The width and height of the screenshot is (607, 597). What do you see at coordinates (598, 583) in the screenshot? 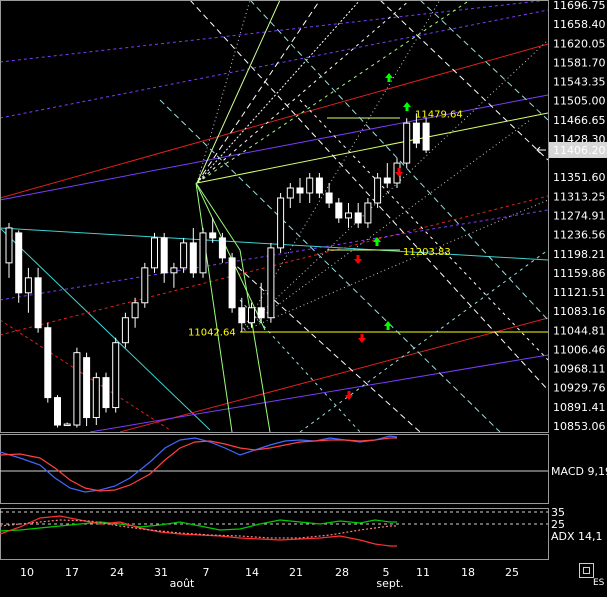
I see `symbol-label: ES` at bounding box center [598, 583].